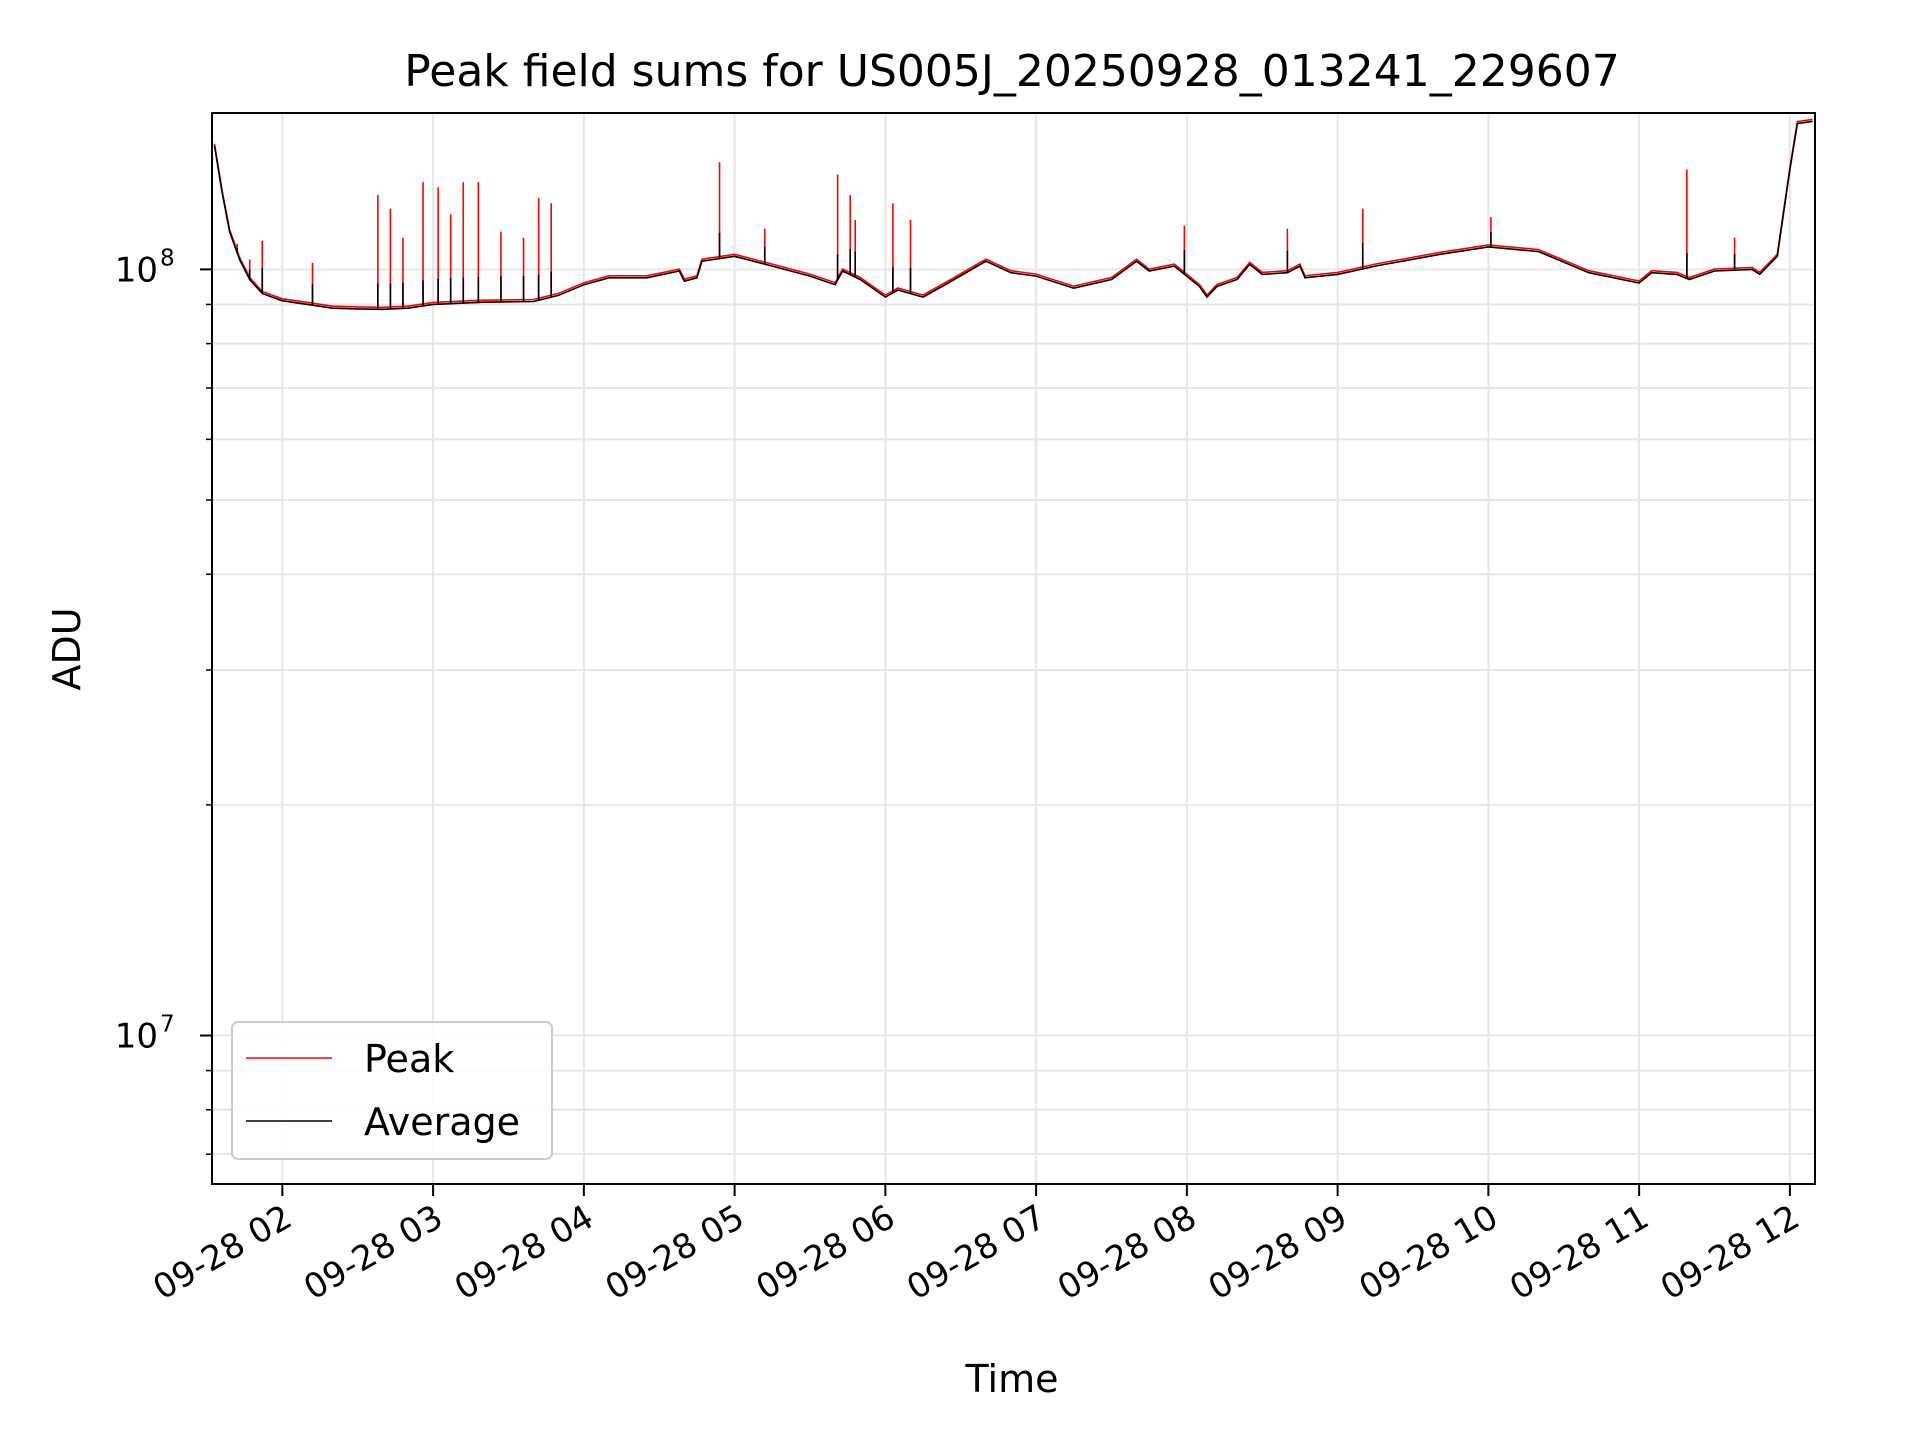 This screenshot has height=1440, width=1920. I want to click on y-axis-label: ADU, so click(67, 648).